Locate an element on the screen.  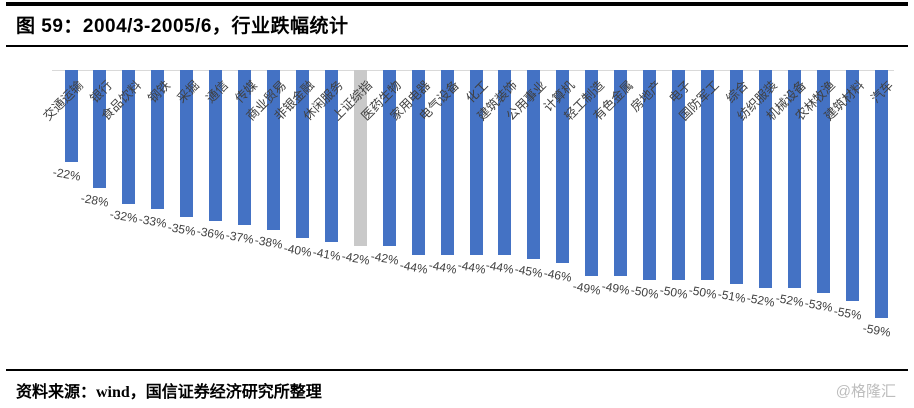
value-label: -59% is located at coordinates (876, 330).